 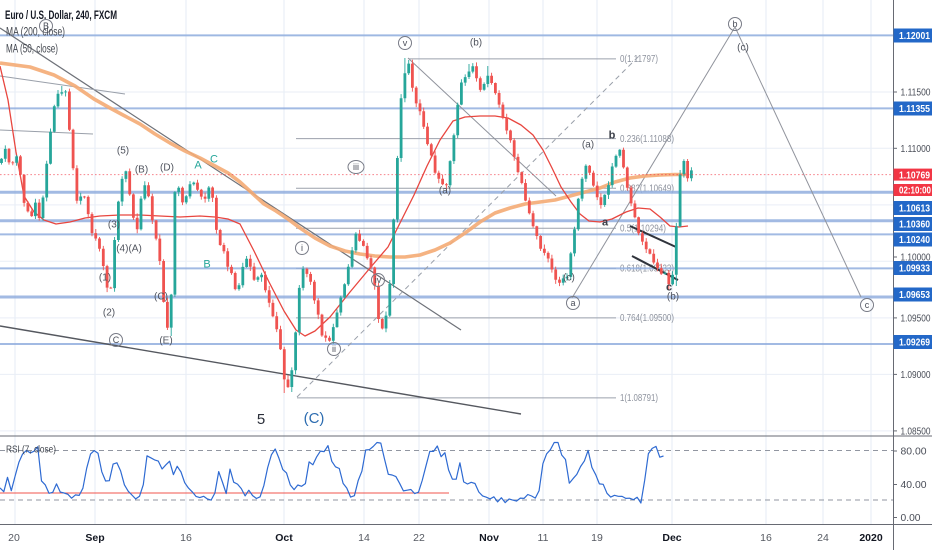 What do you see at coordinates (916, 318) in the screenshot?
I see `svg-text: 1.09500` at bounding box center [916, 318].